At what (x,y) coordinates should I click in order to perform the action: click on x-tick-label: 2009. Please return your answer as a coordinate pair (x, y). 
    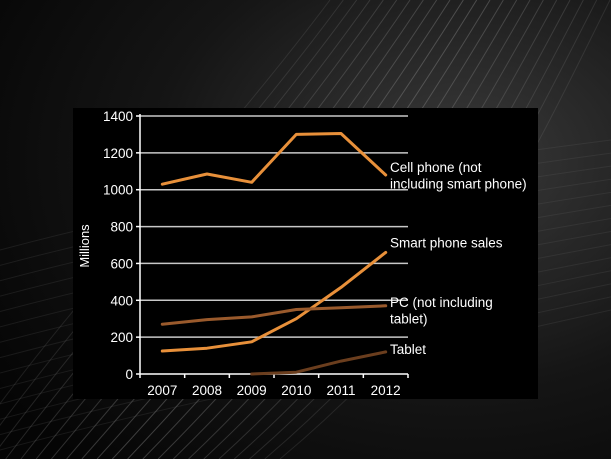
    Looking at the image, I should click on (252, 390).